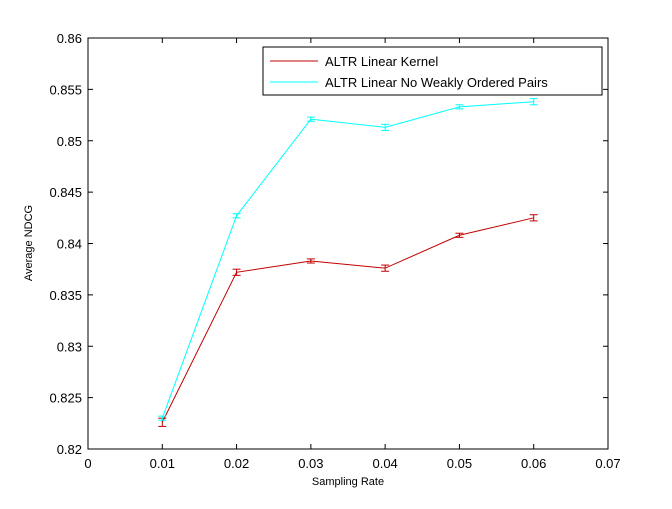 The width and height of the screenshot is (672, 509). What do you see at coordinates (384, 463) in the screenshot?
I see `x-tick-label: 0.04` at bounding box center [384, 463].